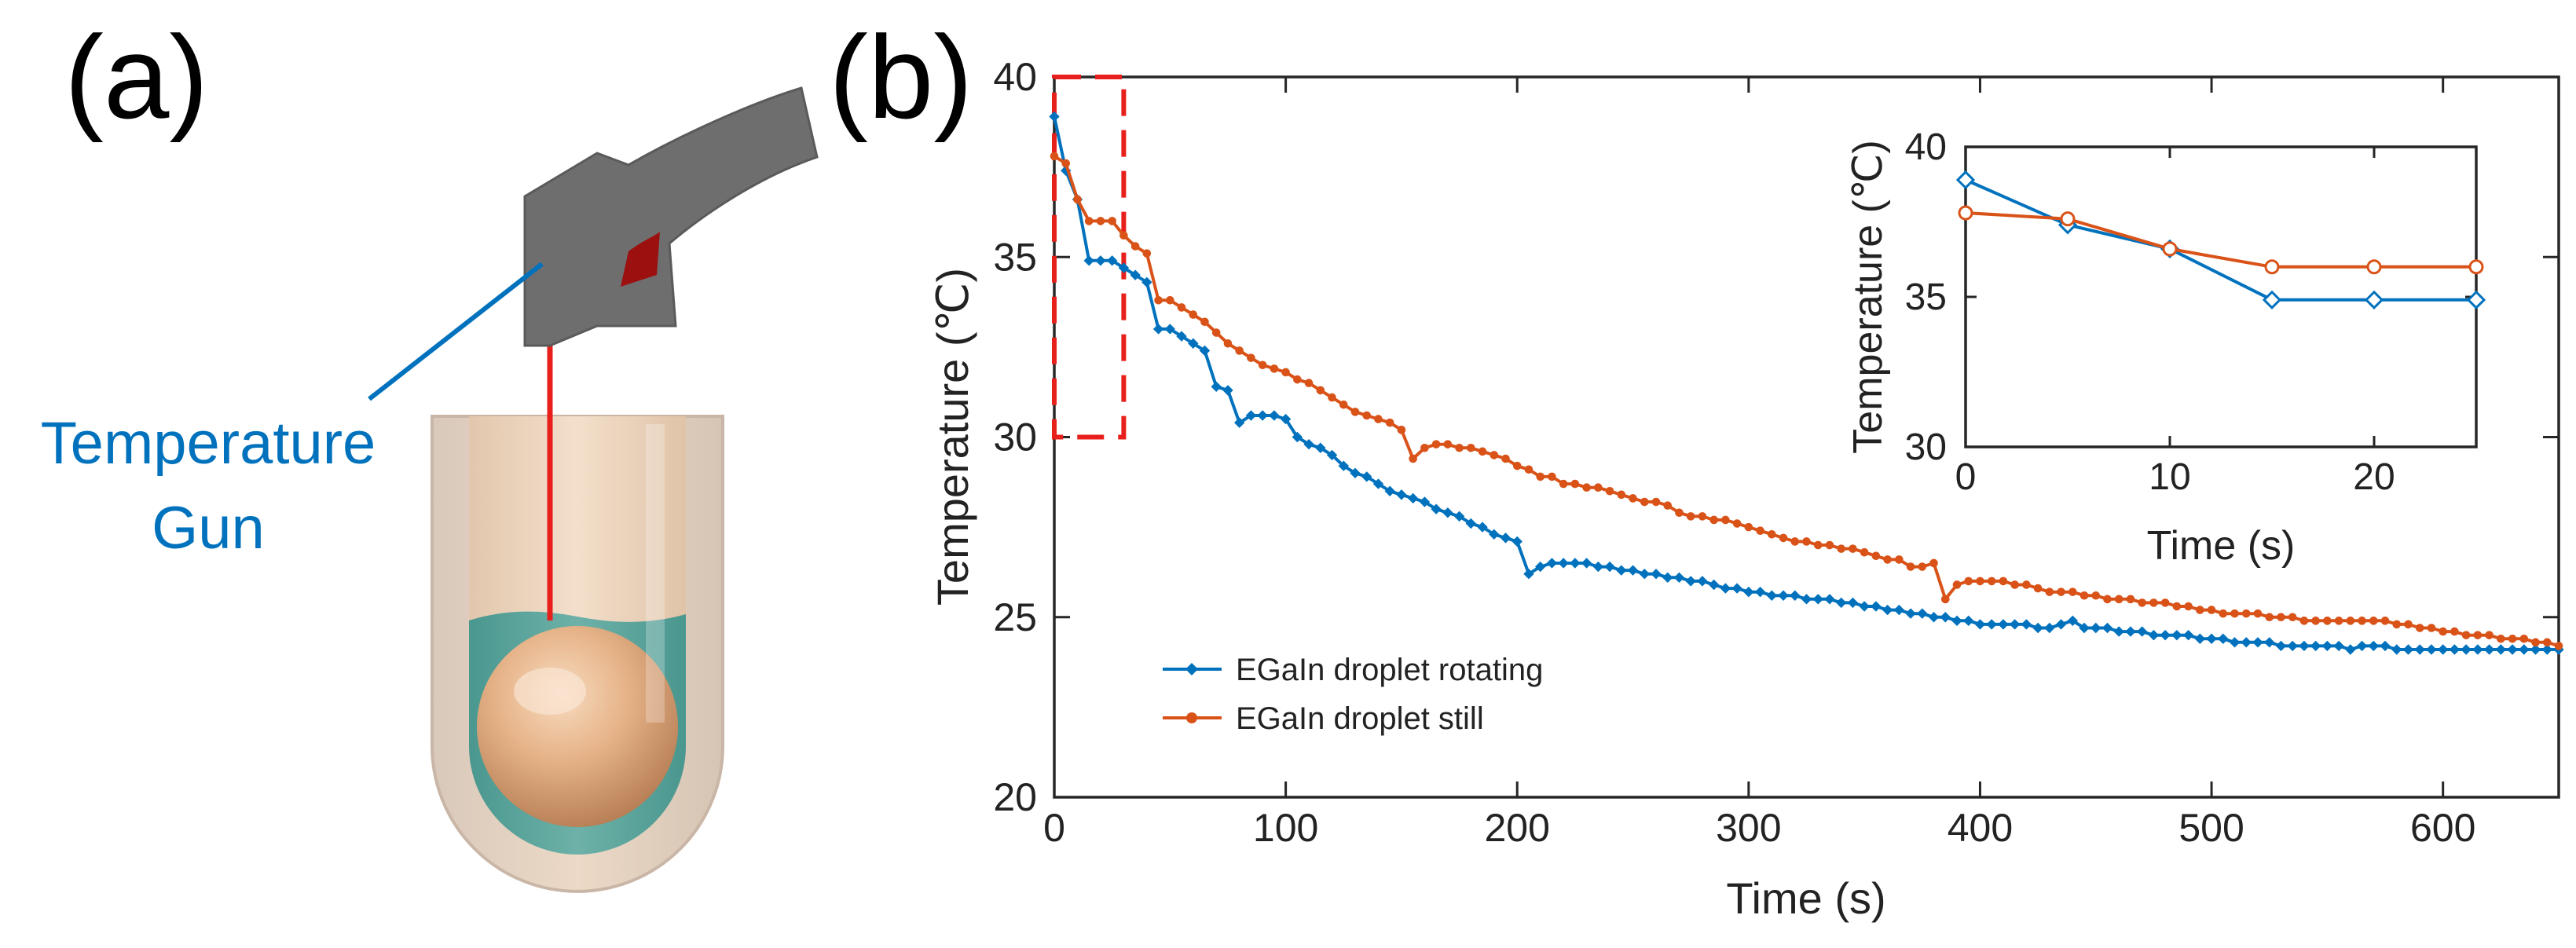 This screenshot has width=2576, height=948. I want to click on main-y-tick-label: 35, so click(1015, 257).